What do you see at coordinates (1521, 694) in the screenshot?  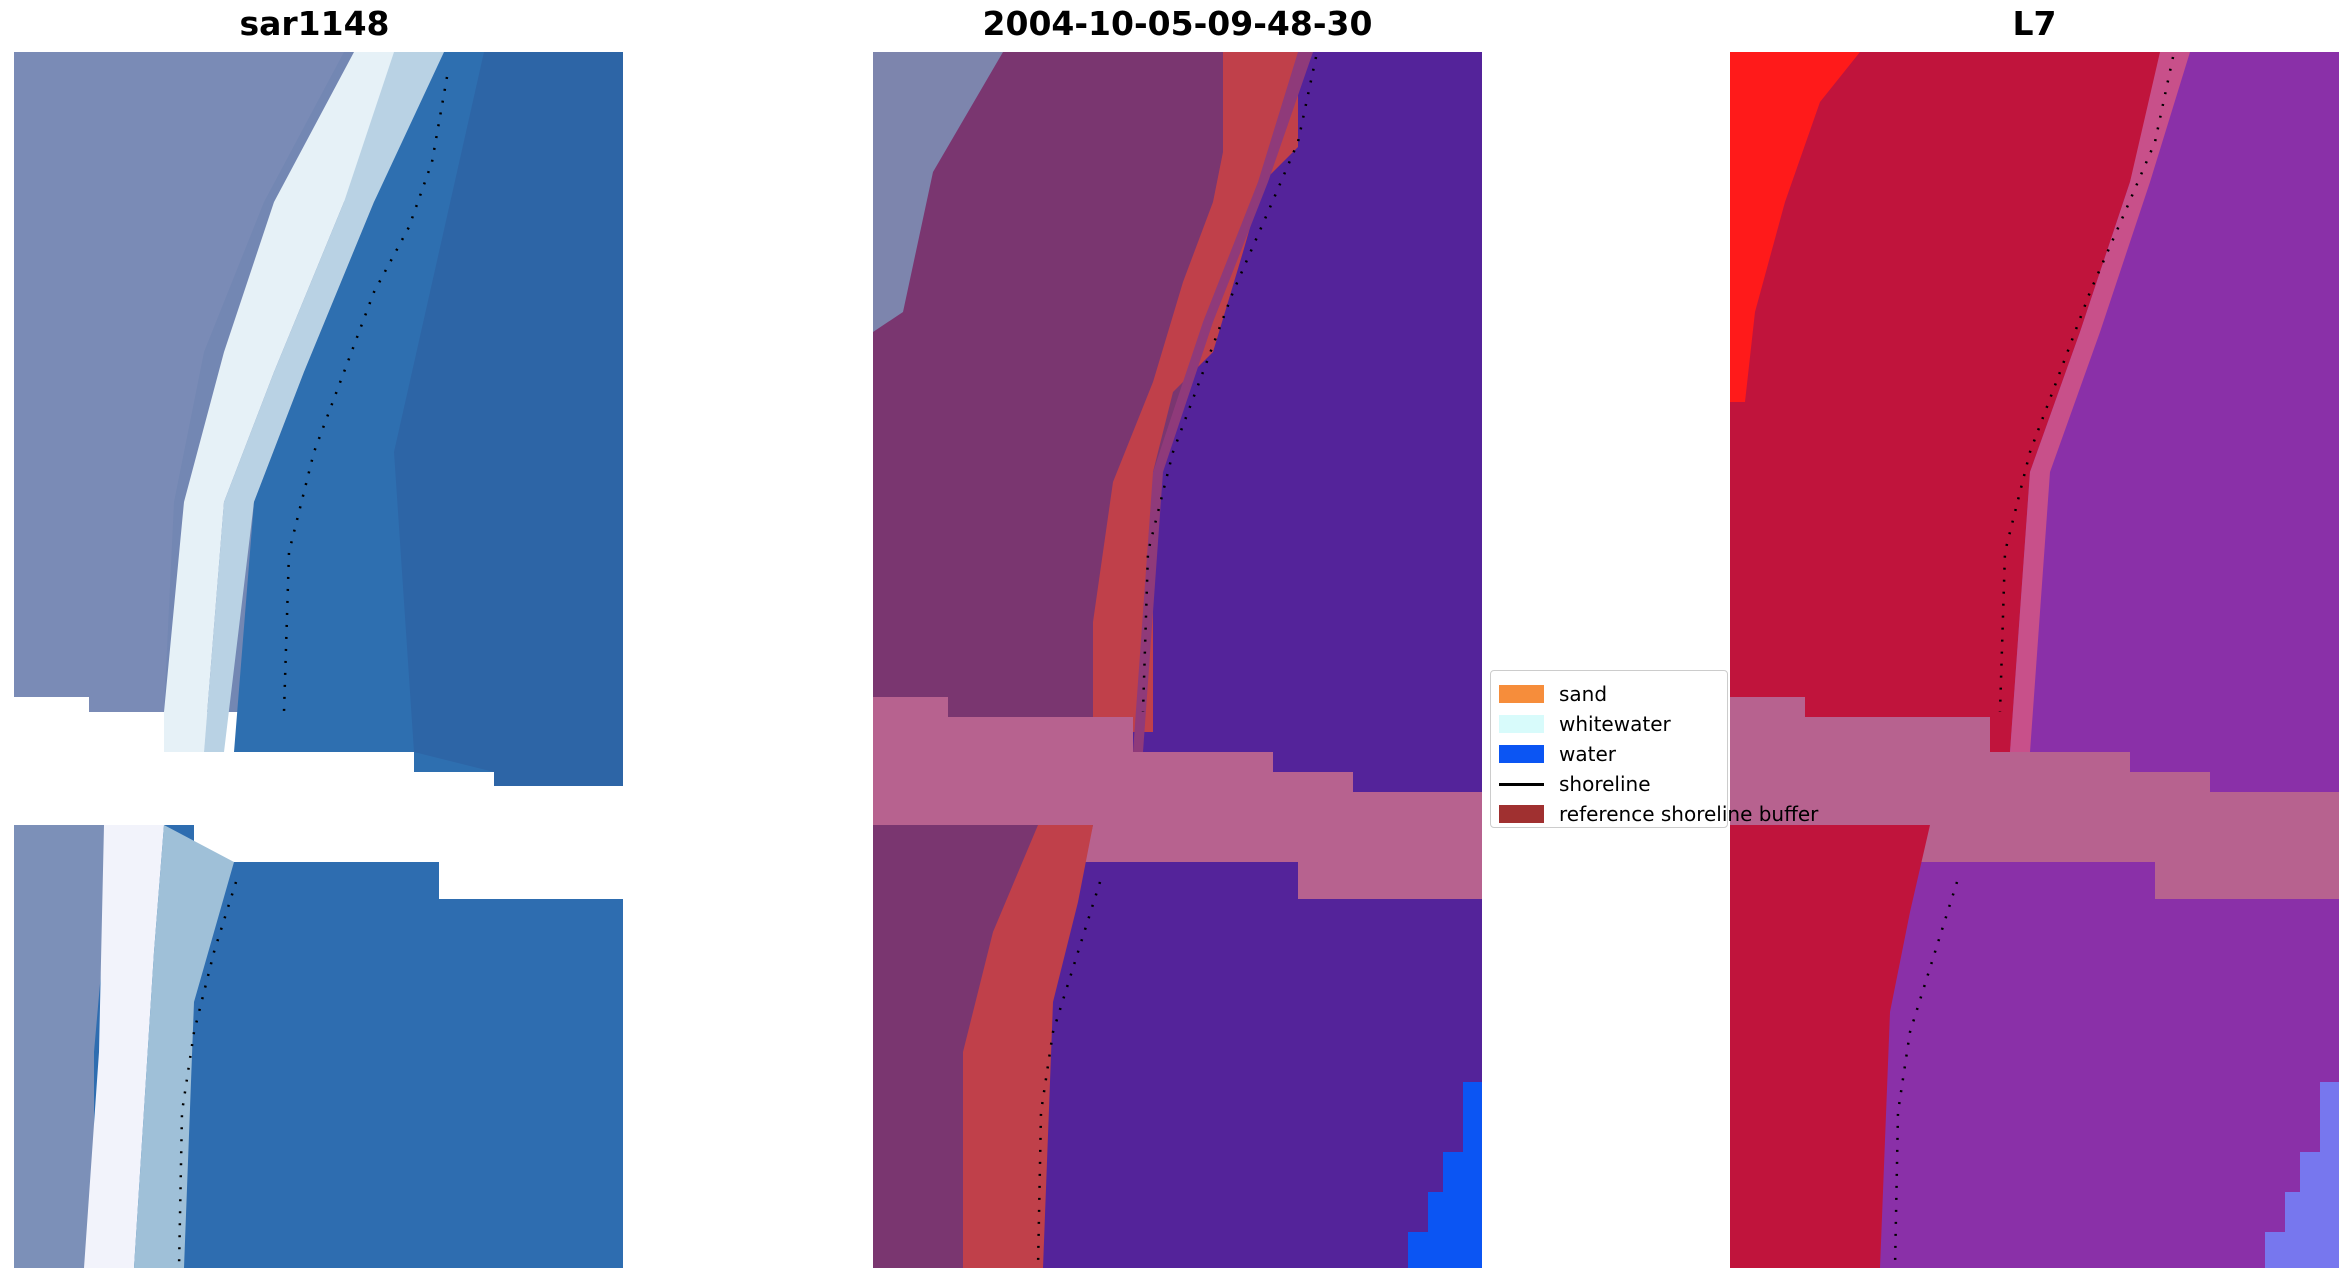 I see `sand-swatch` at bounding box center [1521, 694].